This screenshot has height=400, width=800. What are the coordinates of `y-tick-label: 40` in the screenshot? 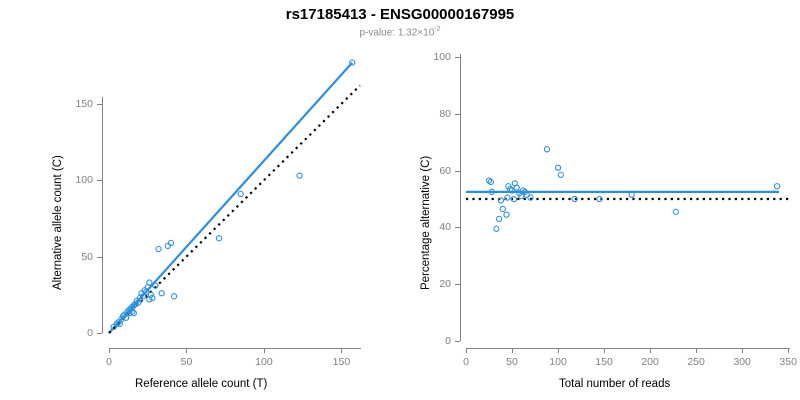 It's located at (445, 227).